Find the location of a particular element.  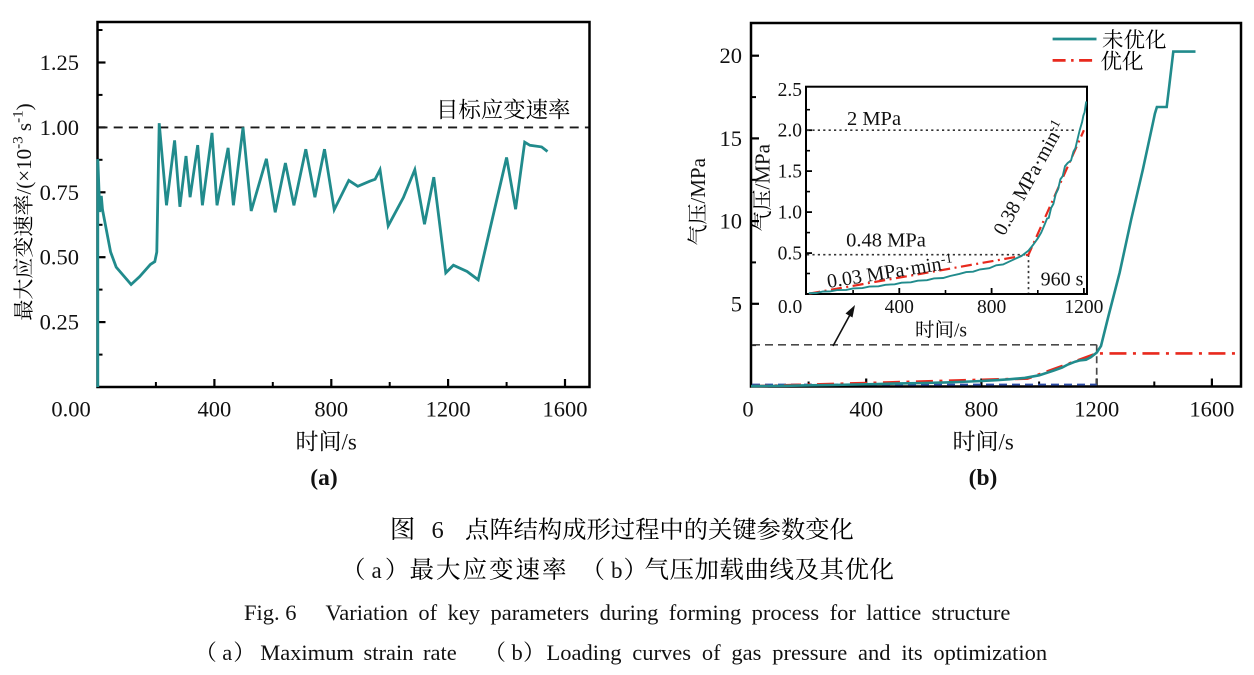

svg-text: 0 is located at coordinates (747, 409).